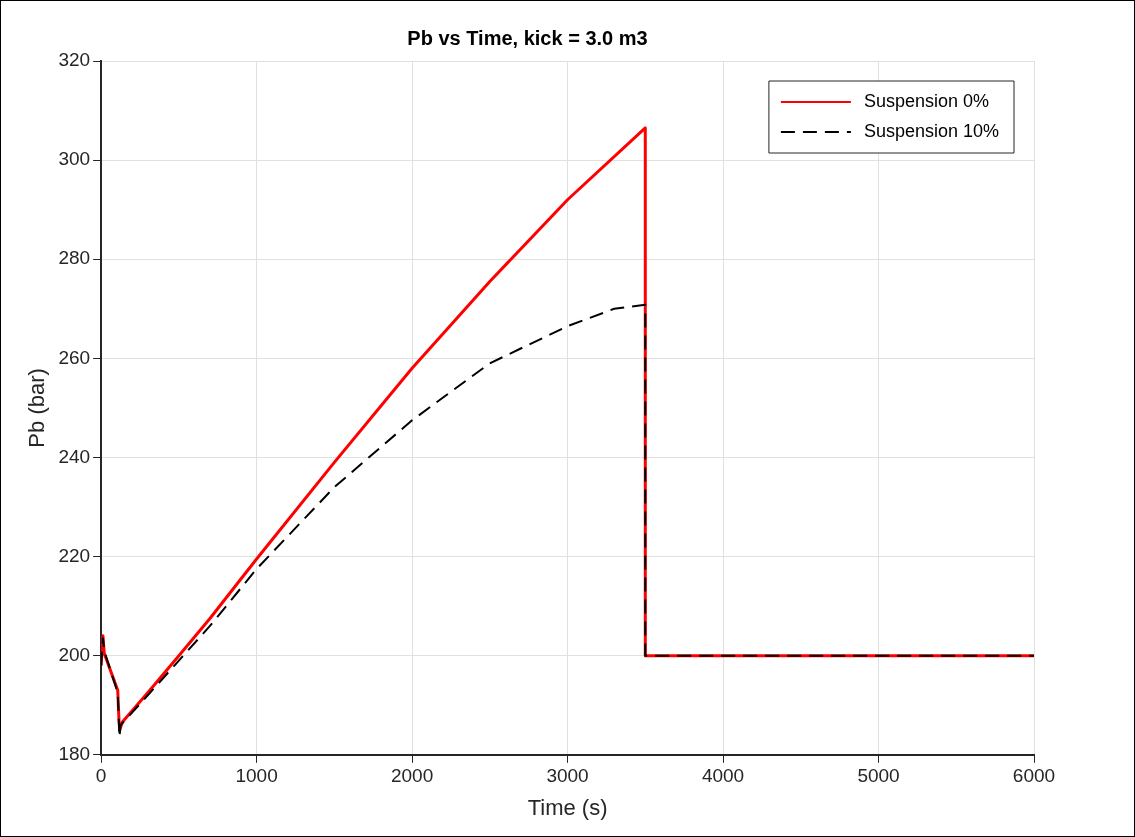 This screenshot has height=837, width=1135. Describe the element at coordinates (74, 555) in the screenshot. I see `y-tick-label: 220` at that location.